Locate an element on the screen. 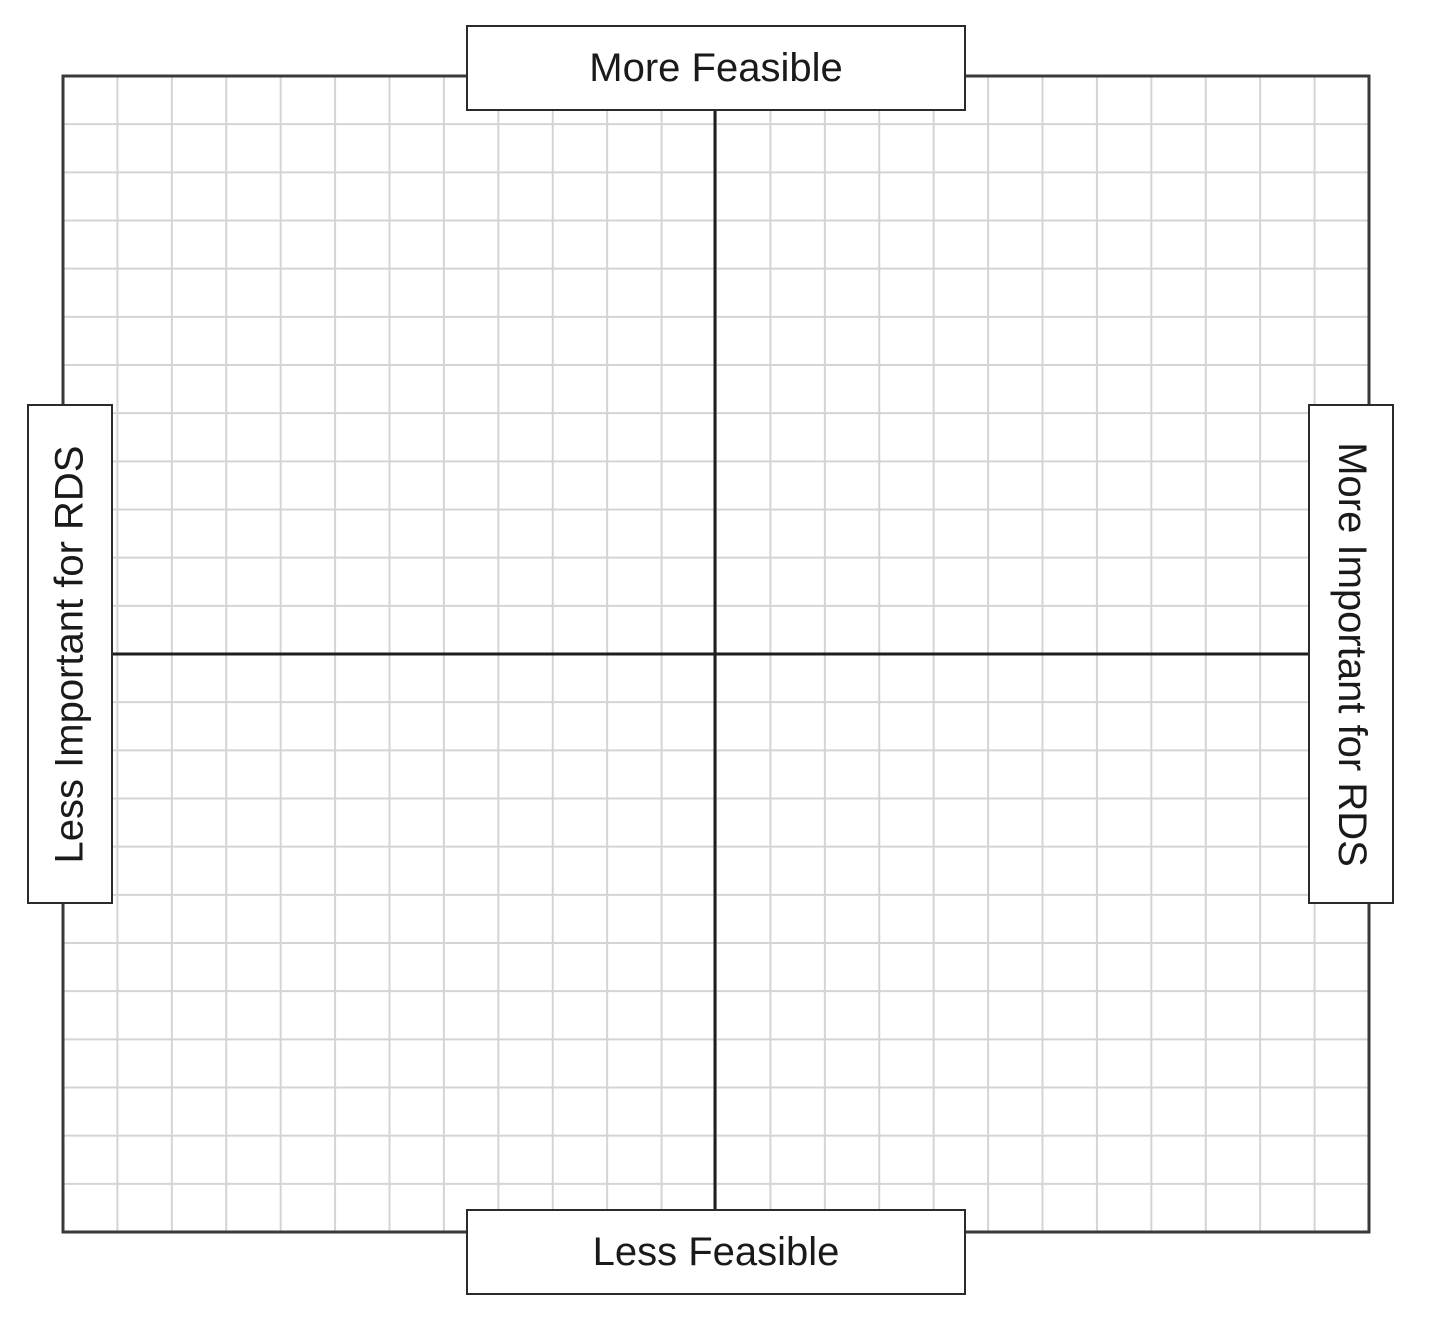  less-feasible-text: Less Feasible is located at coordinates (716, 1251).